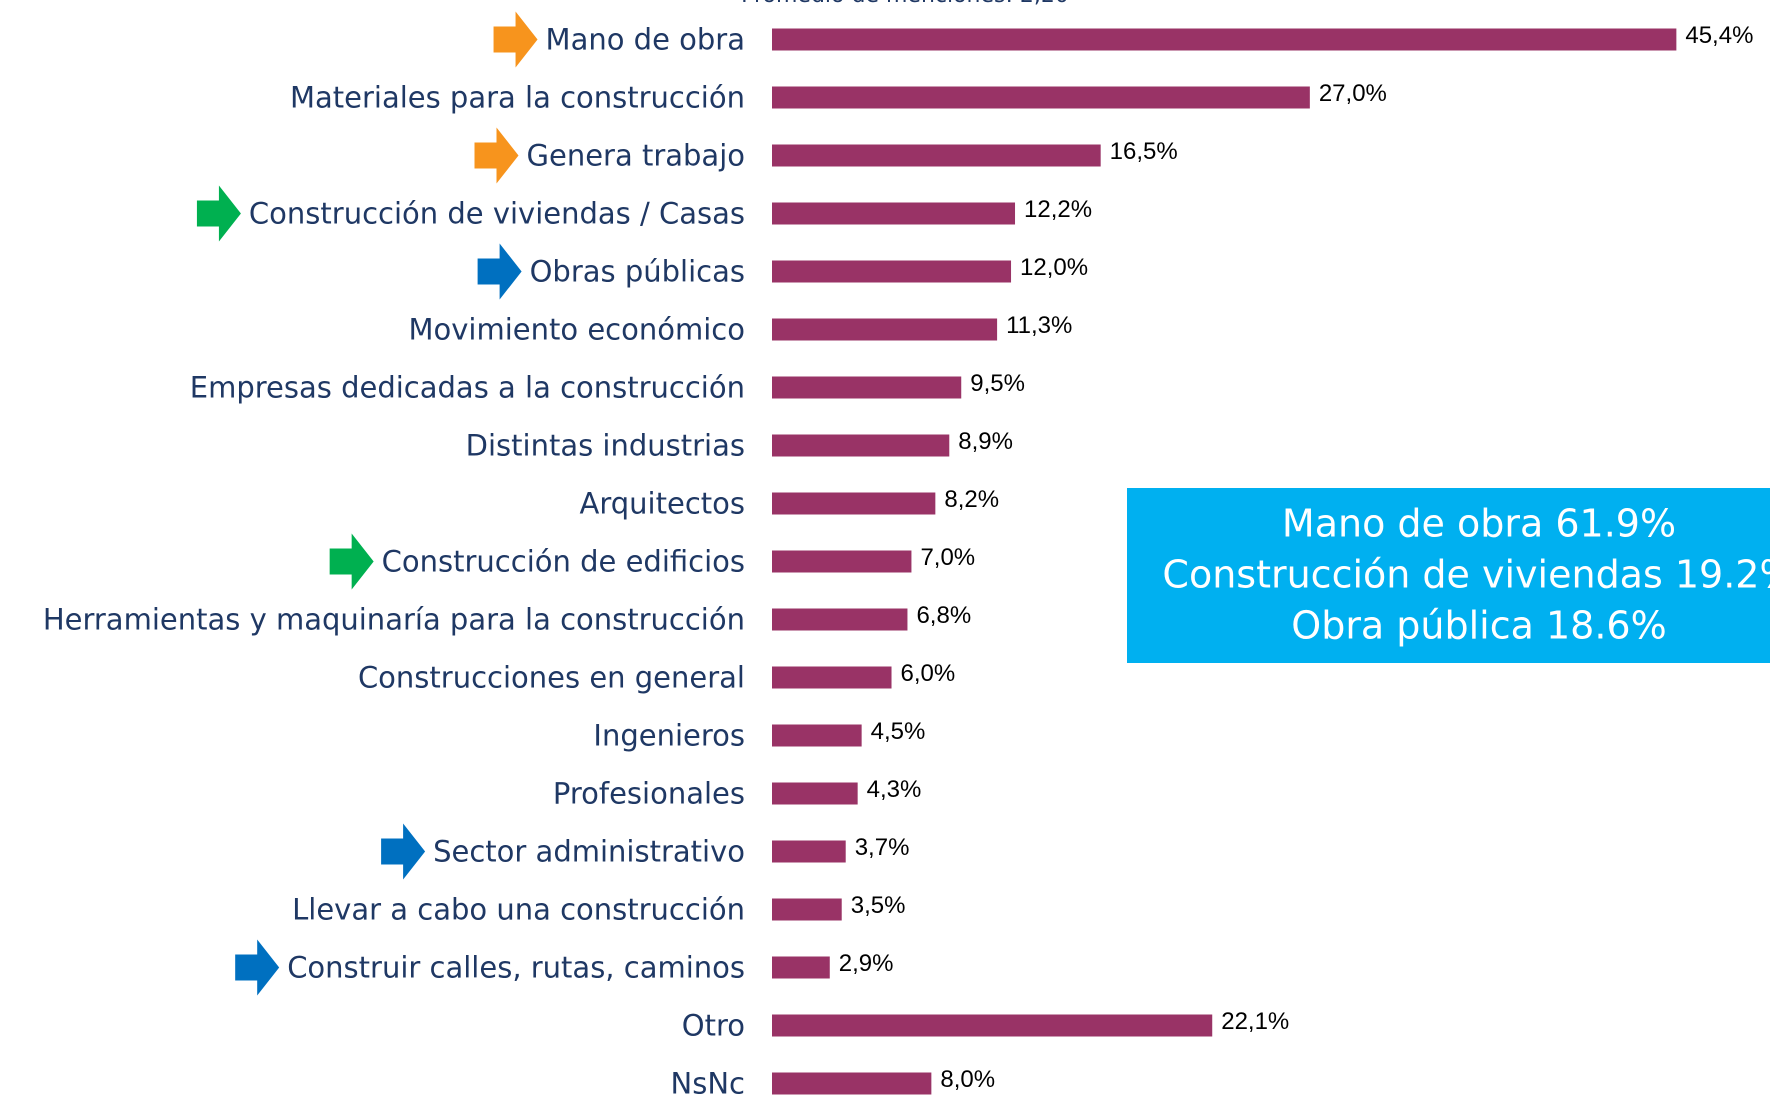 The width and height of the screenshot is (1770, 1099). What do you see at coordinates (1255, 1021) in the screenshot?
I see `value-label: 22,1%` at bounding box center [1255, 1021].